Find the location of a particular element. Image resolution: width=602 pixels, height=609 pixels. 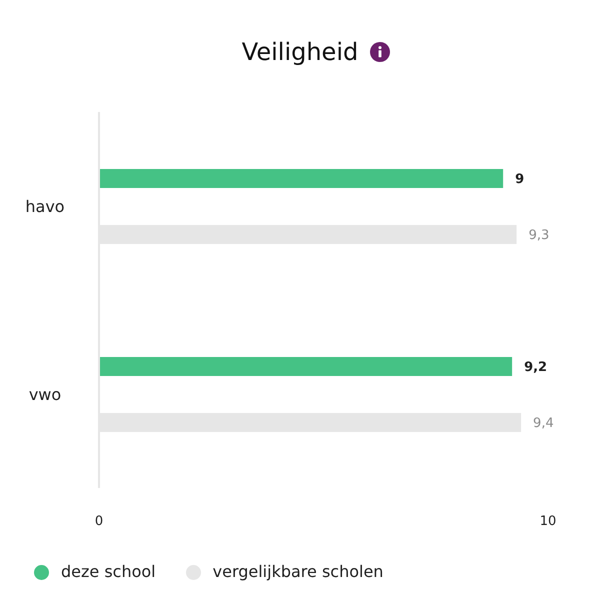

chart-title: Veiligheid is located at coordinates (300, 52).